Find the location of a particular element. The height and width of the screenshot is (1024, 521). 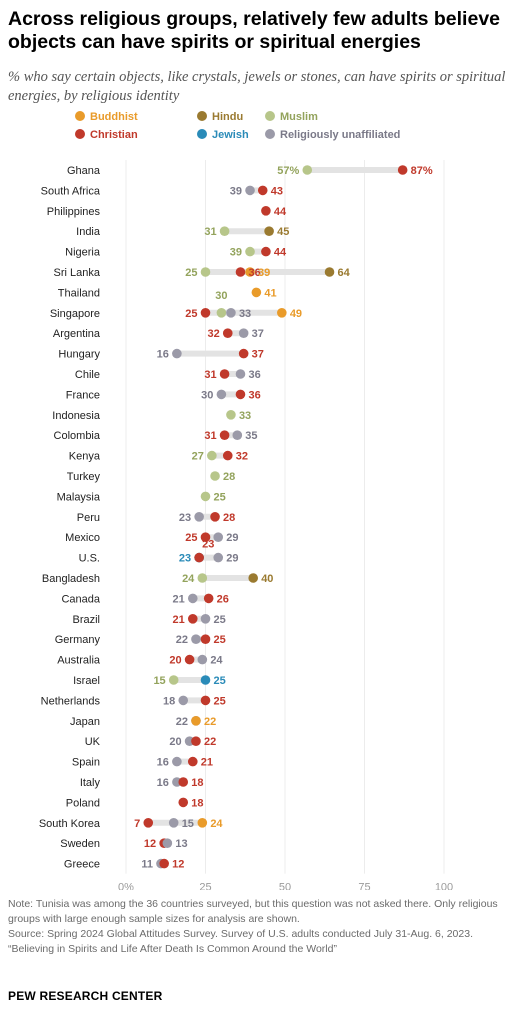

row-brazil: Brazil 21 25 is located at coordinates (148, 620).